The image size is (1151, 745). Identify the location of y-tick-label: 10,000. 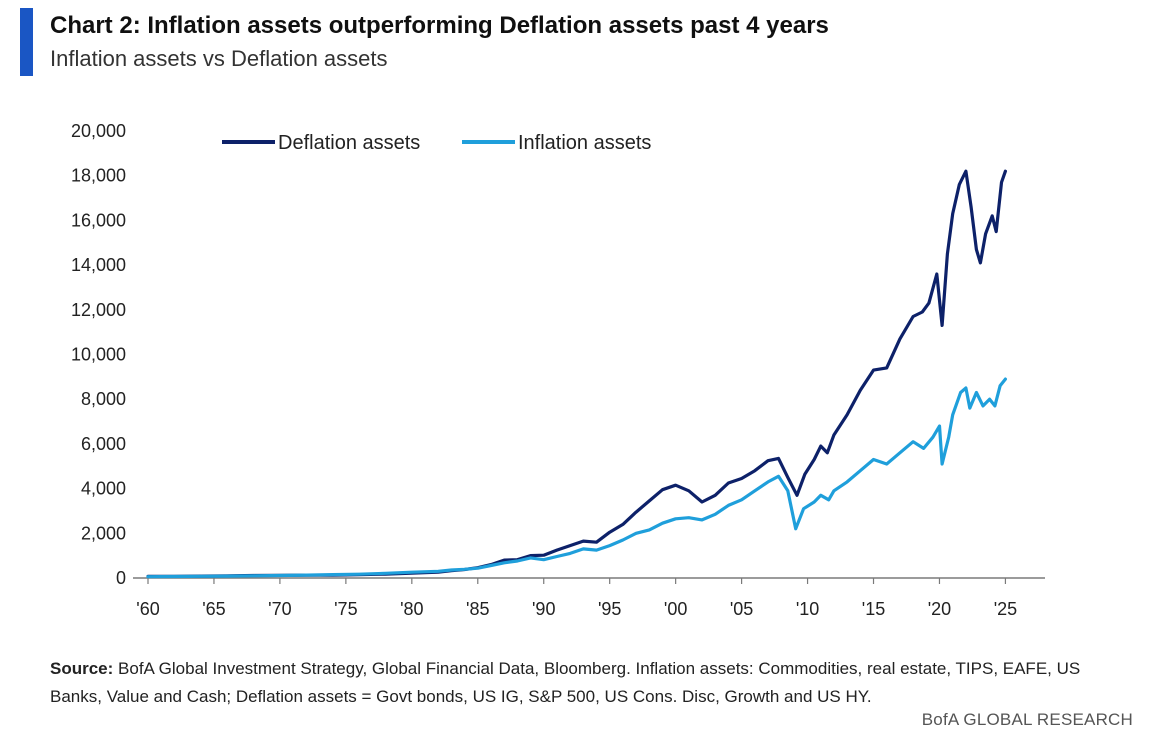
(98, 355).